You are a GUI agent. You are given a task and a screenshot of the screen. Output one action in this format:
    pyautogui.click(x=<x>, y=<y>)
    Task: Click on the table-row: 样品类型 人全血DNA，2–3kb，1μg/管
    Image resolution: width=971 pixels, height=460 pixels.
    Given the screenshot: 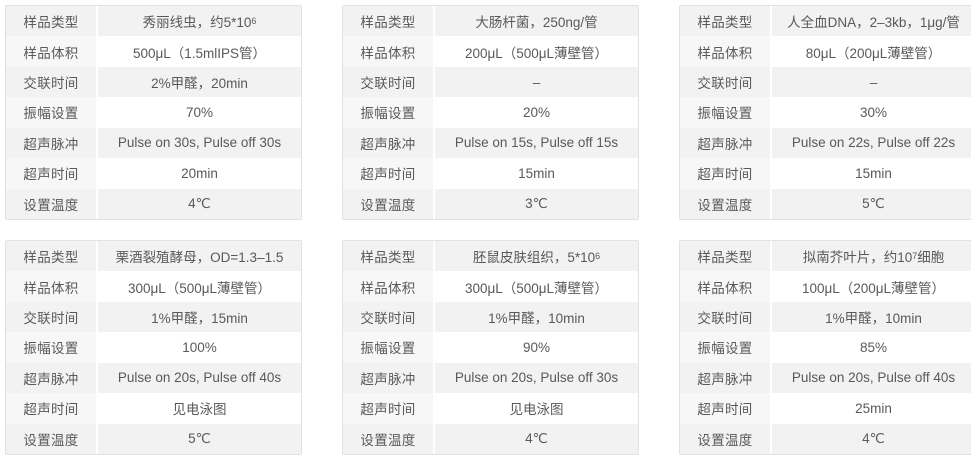 What is the action you would take?
    pyautogui.click(x=825, y=21)
    